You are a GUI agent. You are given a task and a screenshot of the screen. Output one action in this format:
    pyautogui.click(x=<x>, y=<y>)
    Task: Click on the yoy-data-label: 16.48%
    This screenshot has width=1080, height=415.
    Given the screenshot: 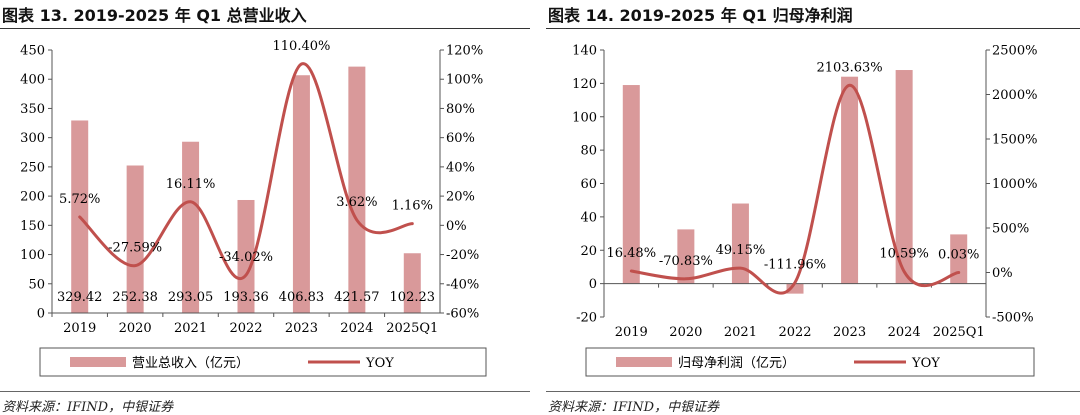 What is the action you would take?
    pyautogui.click(x=631, y=253)
    